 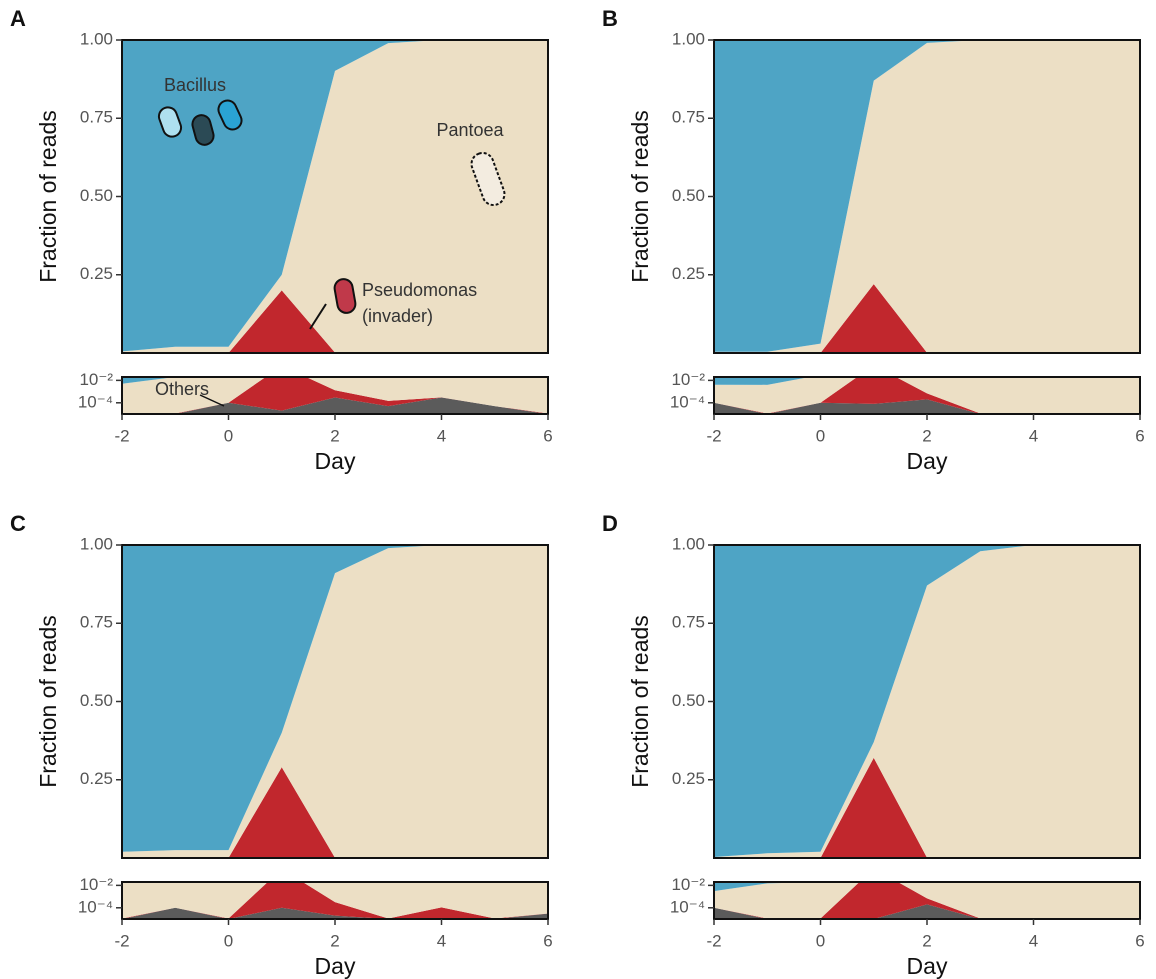 I want to click on annotation: Pantoea, so click(x=470, y=130).